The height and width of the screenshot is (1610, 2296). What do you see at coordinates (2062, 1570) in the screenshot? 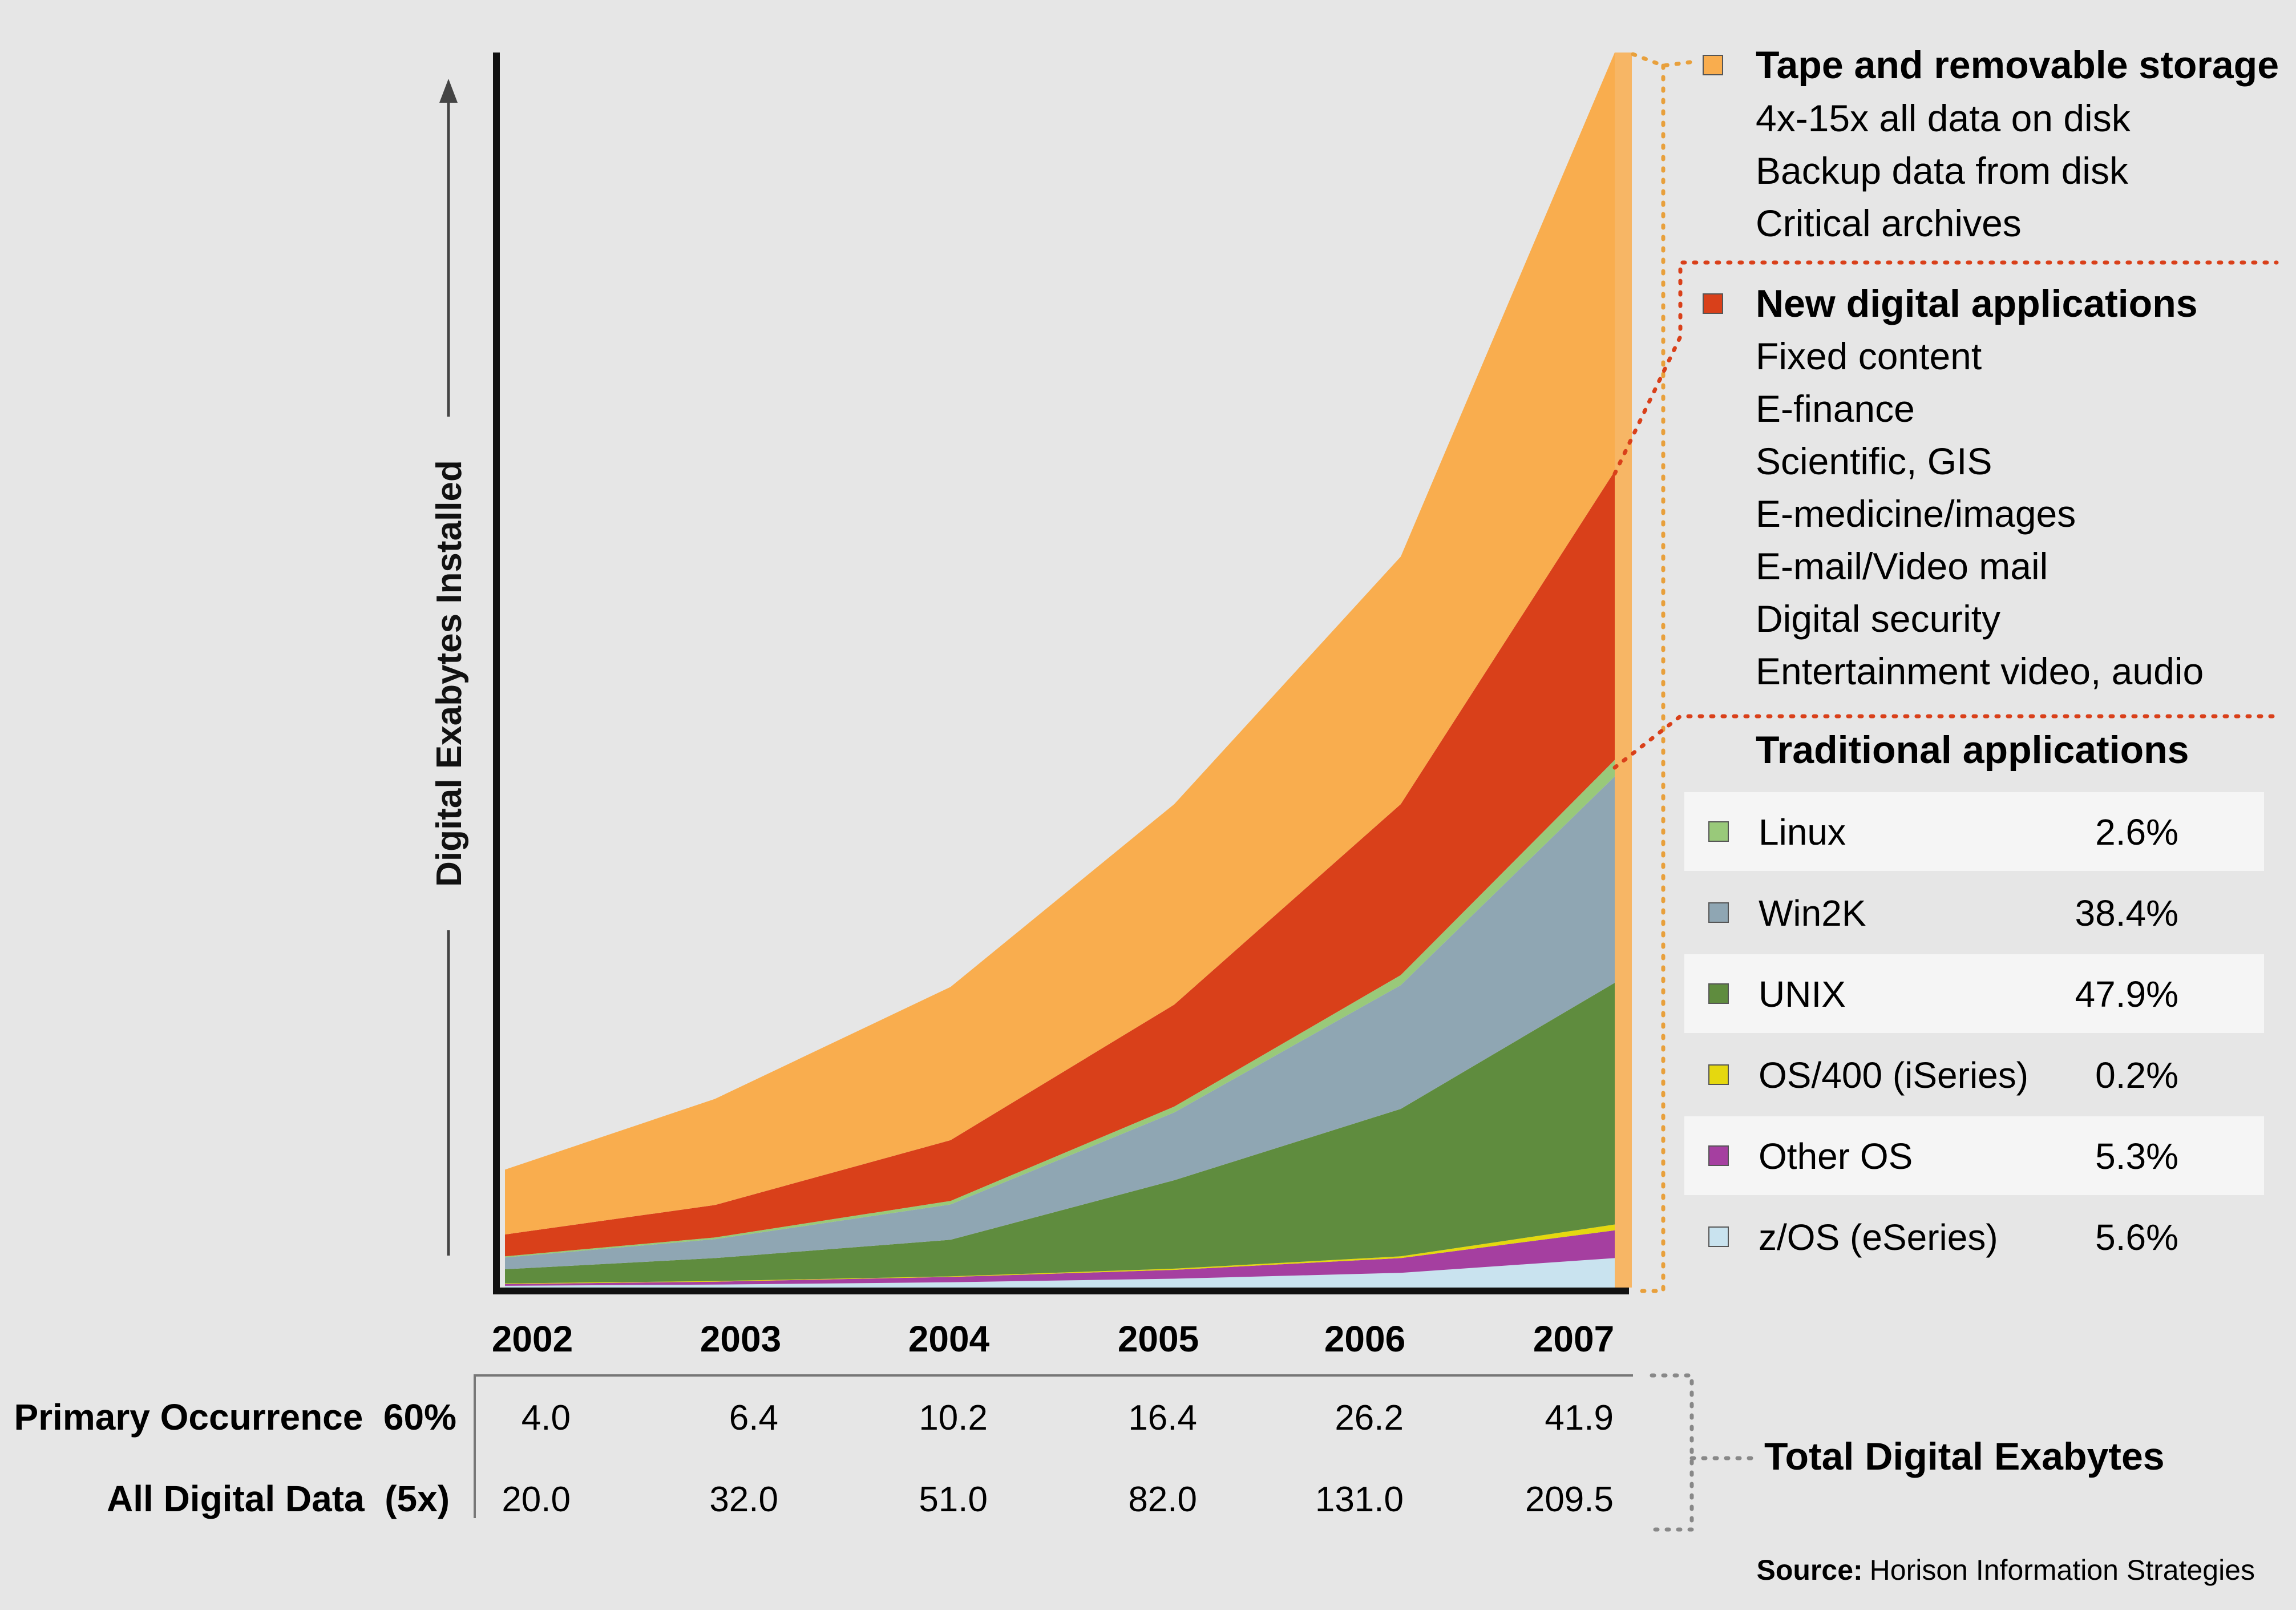
I see `source-text: Horison Information Strategies` at bounding box center [2062, 1570].